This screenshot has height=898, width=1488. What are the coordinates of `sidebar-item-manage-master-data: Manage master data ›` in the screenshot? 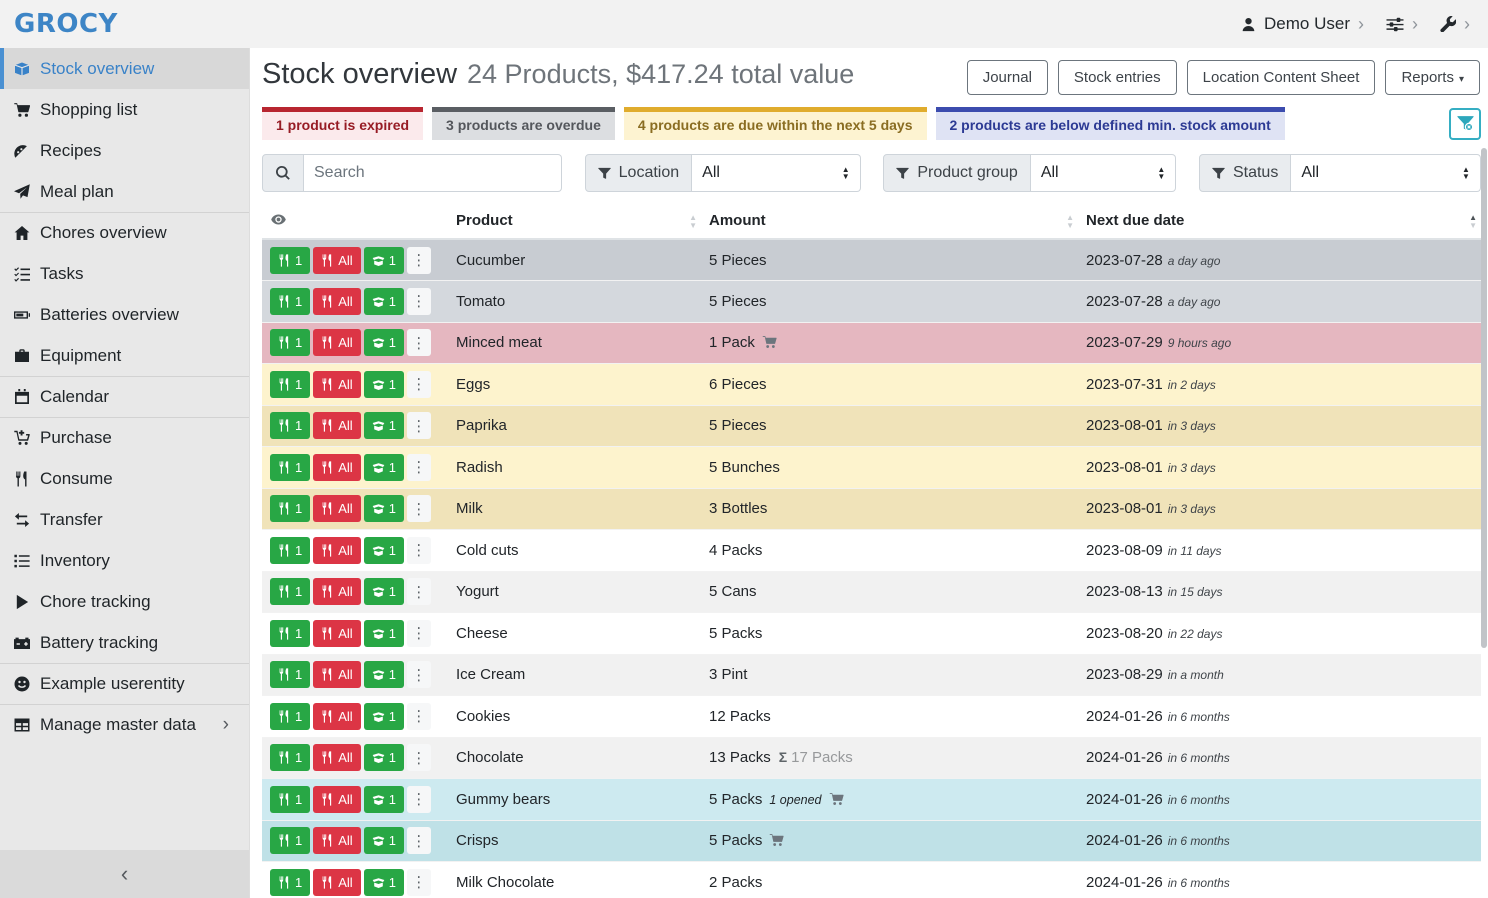 It's located at (124, 724).